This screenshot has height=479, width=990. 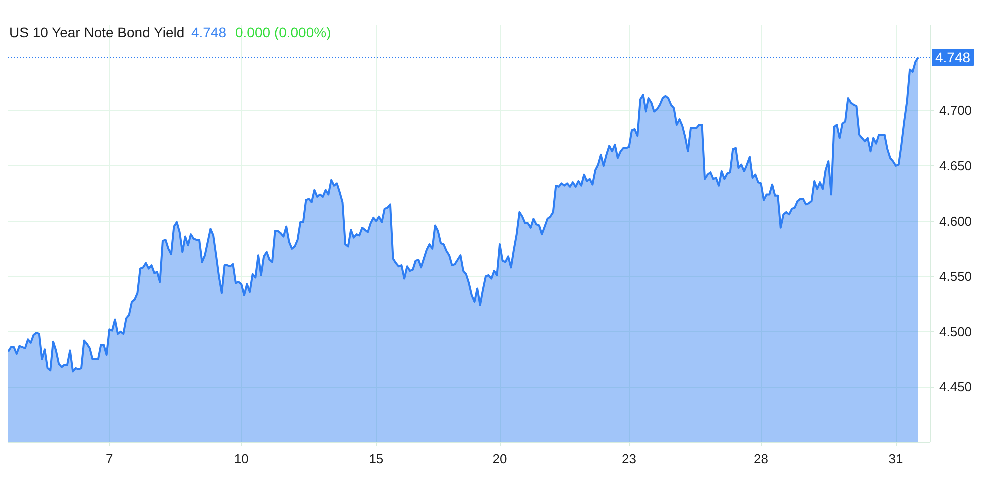 I want to click on y-tick-label: 4.700, so click(x=956, y=110).